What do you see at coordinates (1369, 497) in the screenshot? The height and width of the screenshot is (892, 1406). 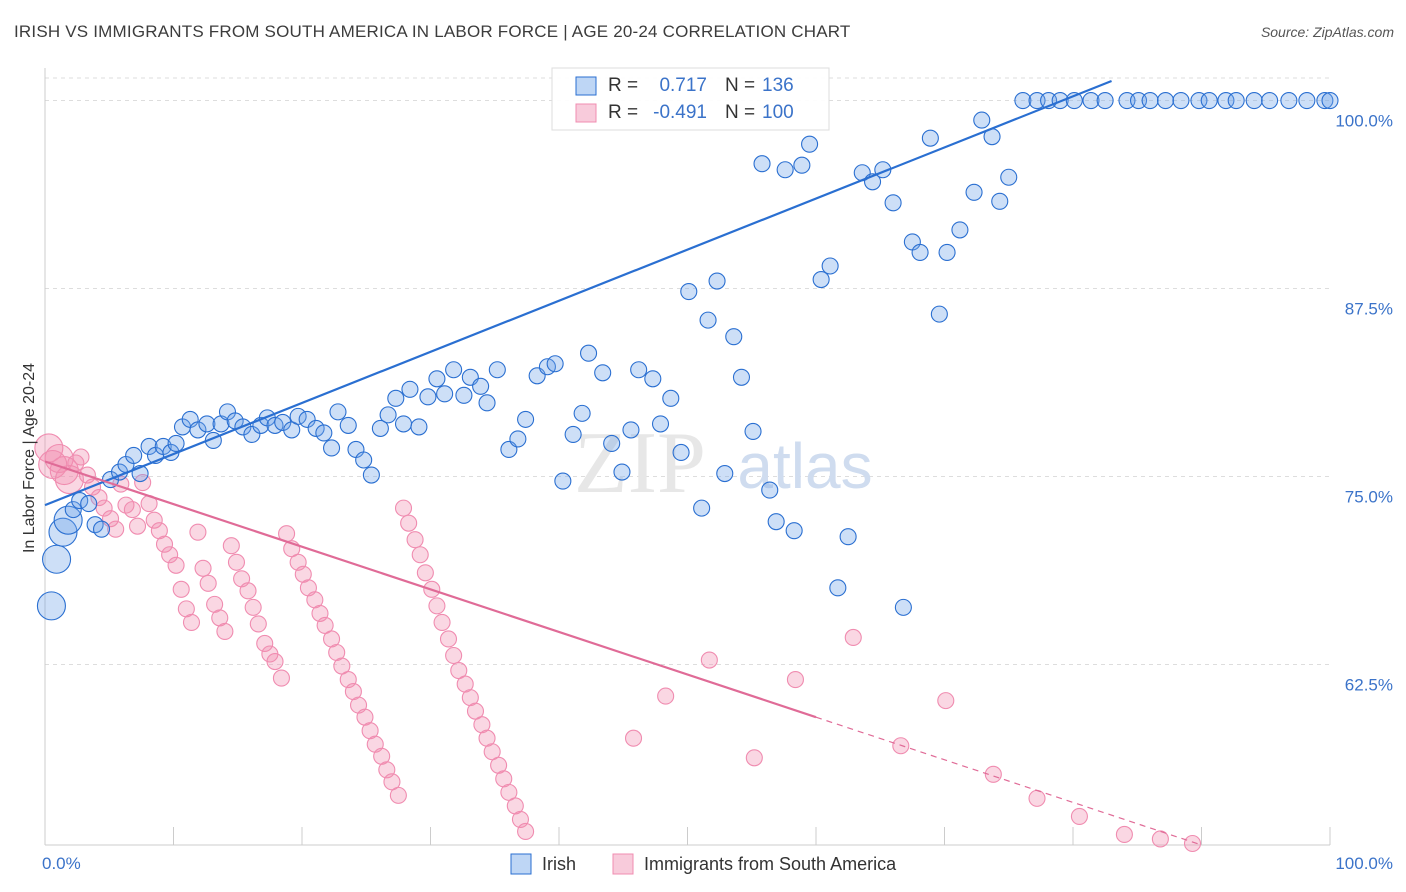 I see `y-tick-label: 75.0%` at bounding box center [1369, 497].